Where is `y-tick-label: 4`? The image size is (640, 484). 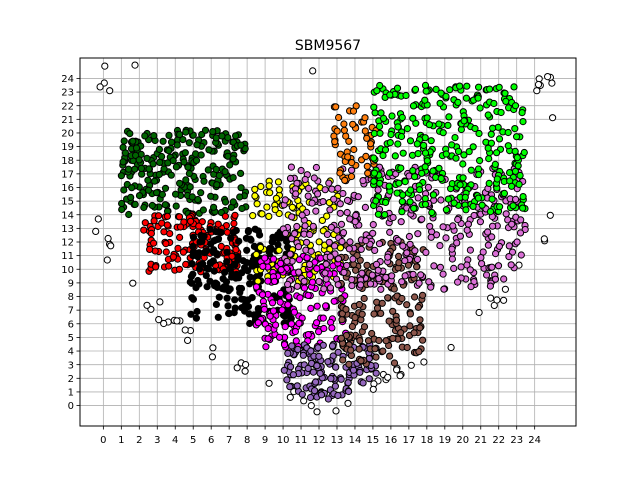 y-tick-label: 4 is located at coordinates (71, 352).